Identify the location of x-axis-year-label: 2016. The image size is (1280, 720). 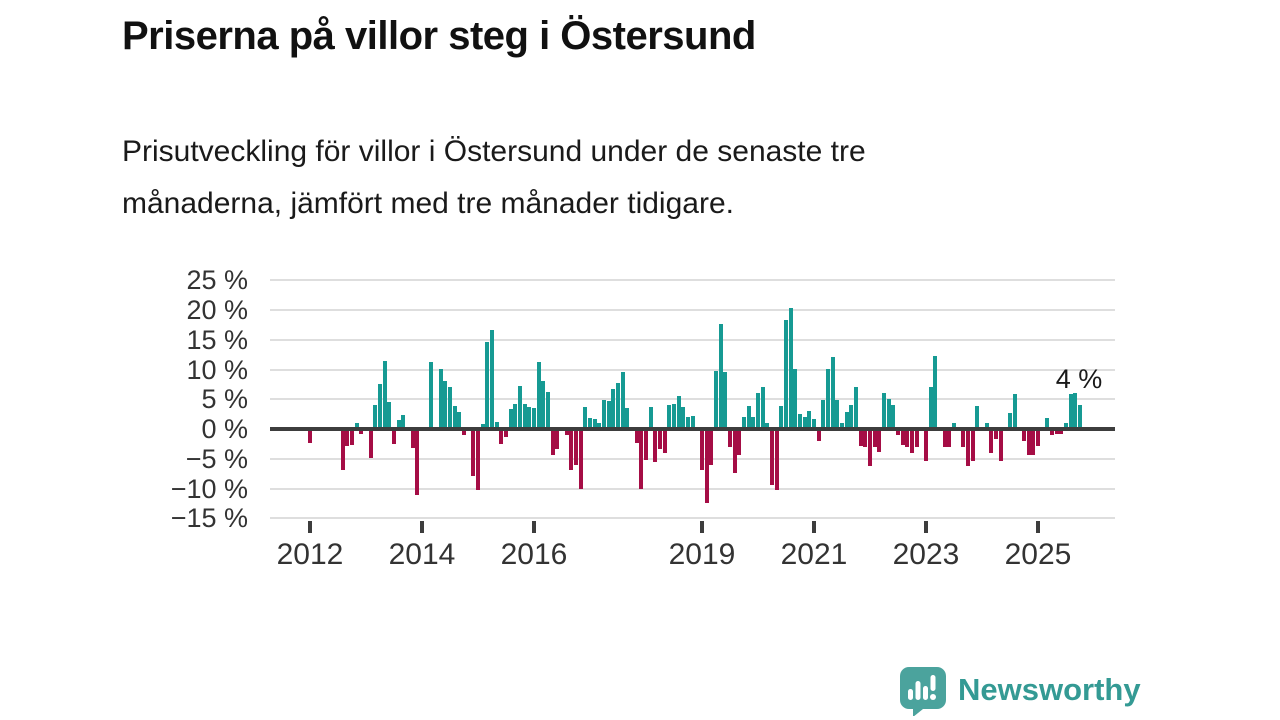
(534, 554).